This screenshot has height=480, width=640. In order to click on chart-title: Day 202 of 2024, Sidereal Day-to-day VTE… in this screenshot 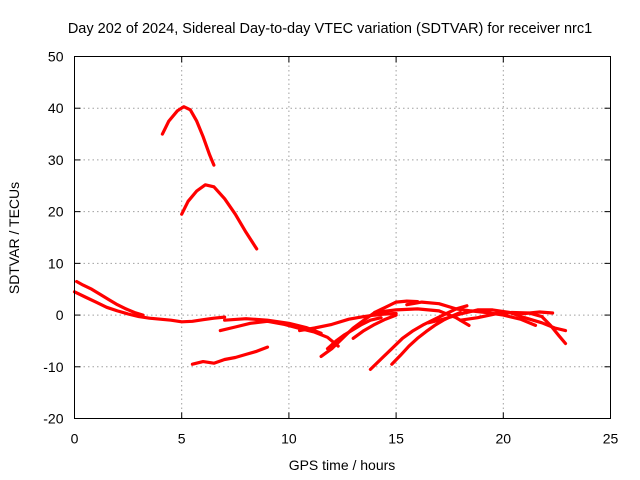, I will do `click(330, 29)`.